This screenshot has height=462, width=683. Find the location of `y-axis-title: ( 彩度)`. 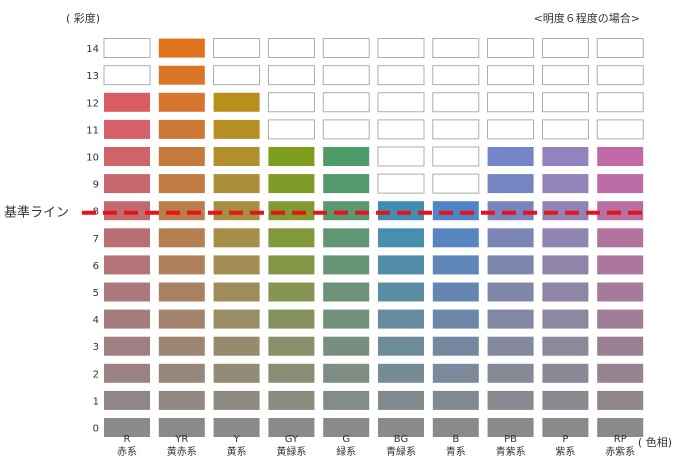

y-axis-title: ( 彩度) is located at coordinates (83, 18).